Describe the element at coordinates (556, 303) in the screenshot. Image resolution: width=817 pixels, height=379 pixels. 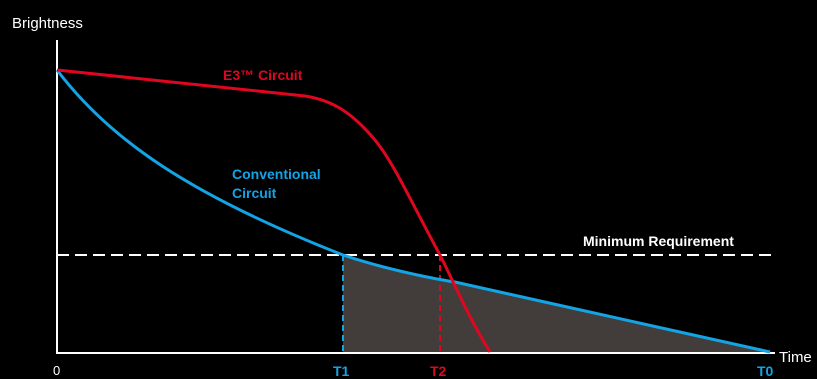
I see `shaded-area` at that location.